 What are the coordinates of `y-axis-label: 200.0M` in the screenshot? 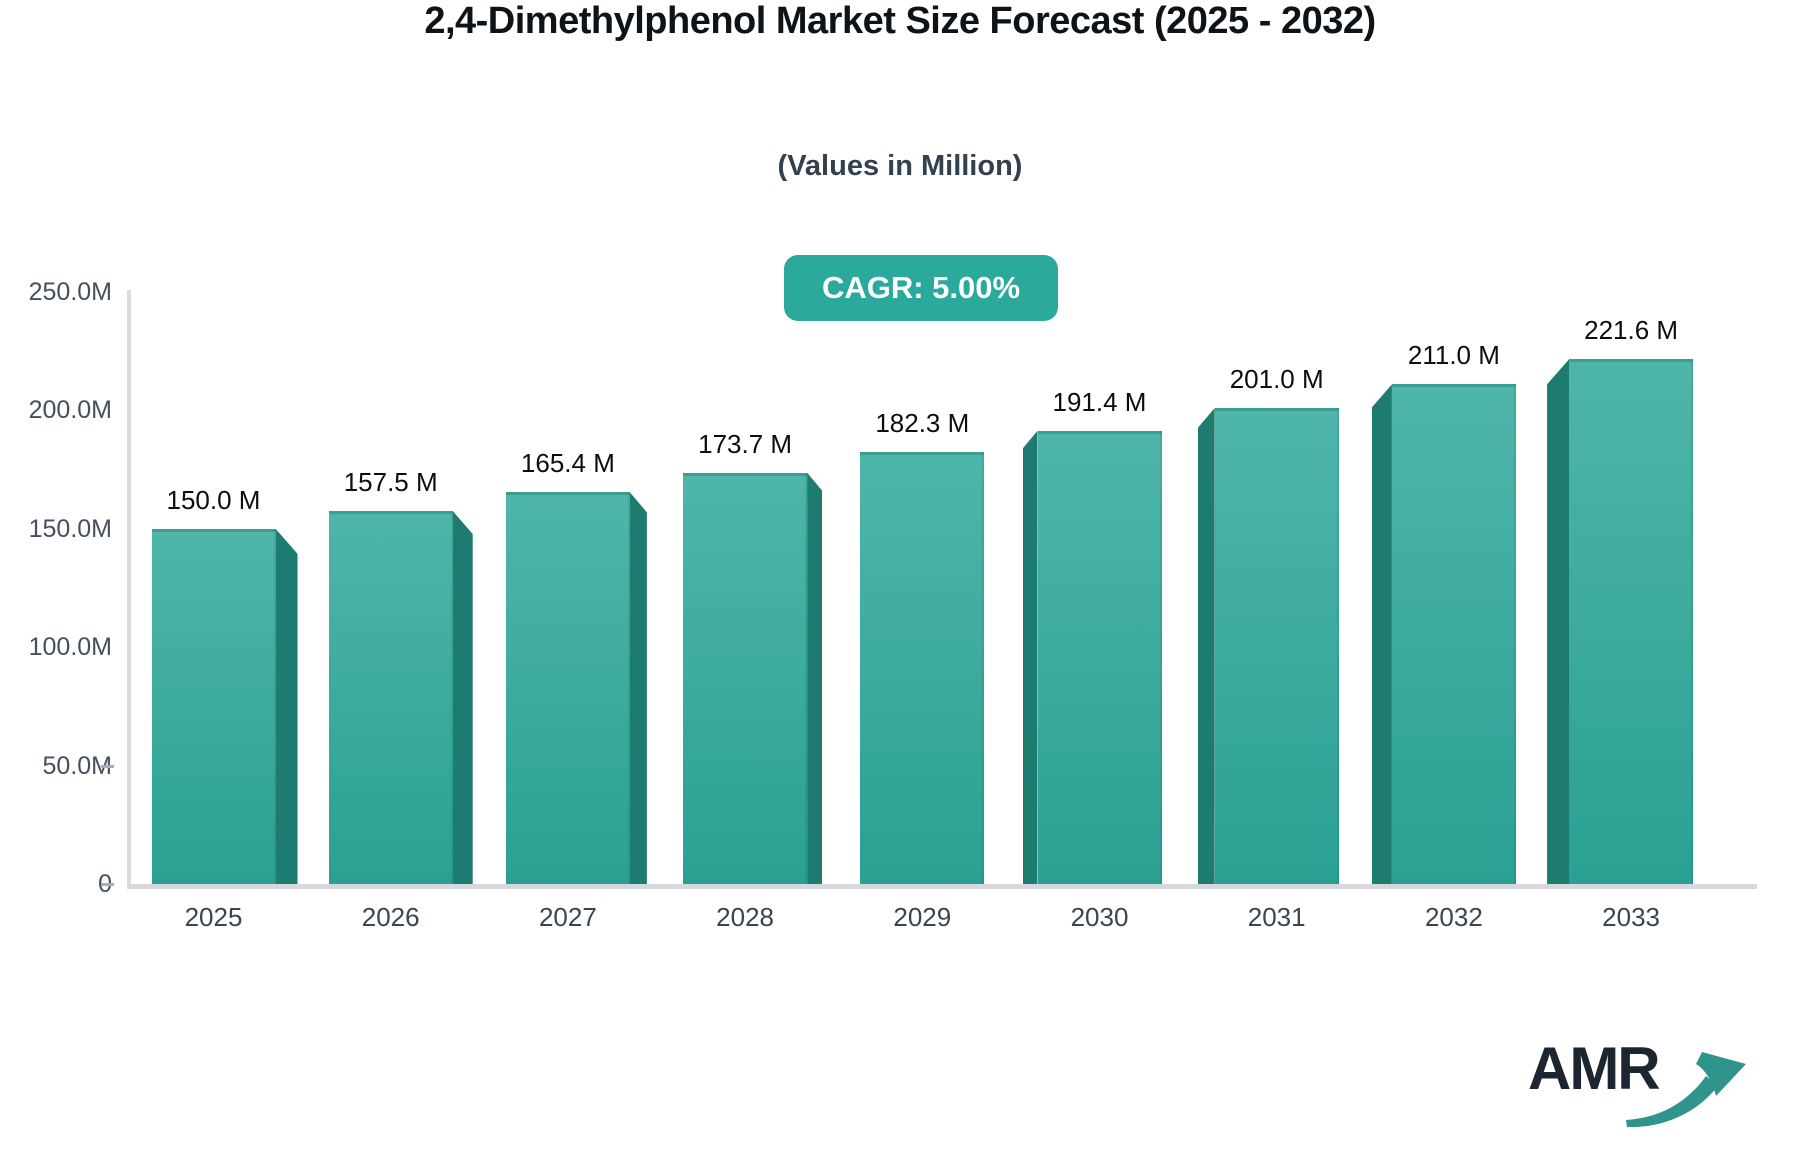 It's located at (70, 410).